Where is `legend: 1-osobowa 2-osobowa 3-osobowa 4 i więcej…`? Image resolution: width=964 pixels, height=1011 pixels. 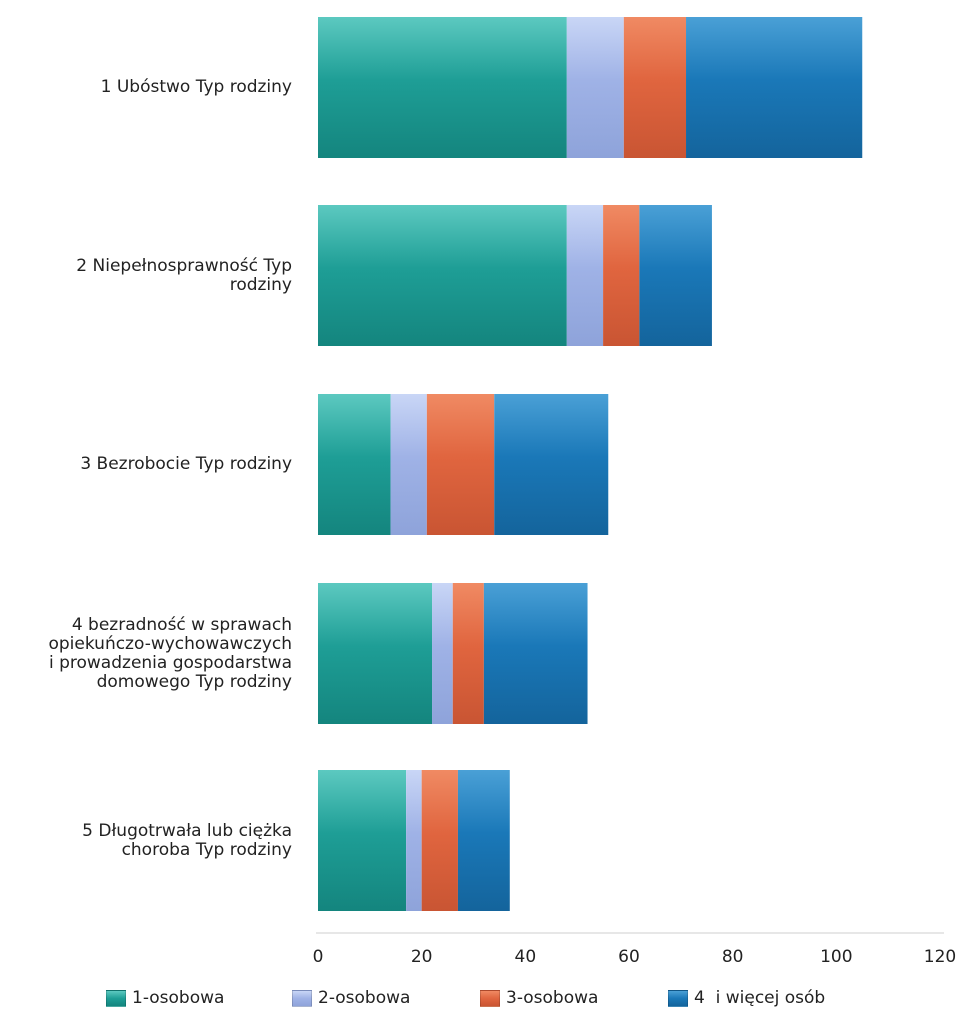 legend: 1-osobowa 2-osobowa 3-osobowa 4 i więcej… is located at coordinates (482, 998).